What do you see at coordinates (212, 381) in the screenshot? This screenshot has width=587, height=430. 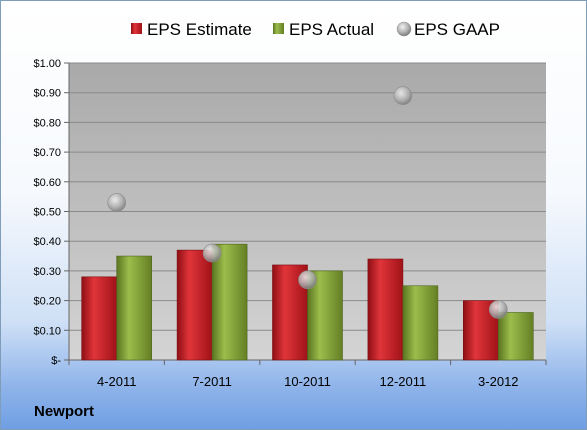 I see `x-tick-label: 7-2011` at bounding box center [212, 381].